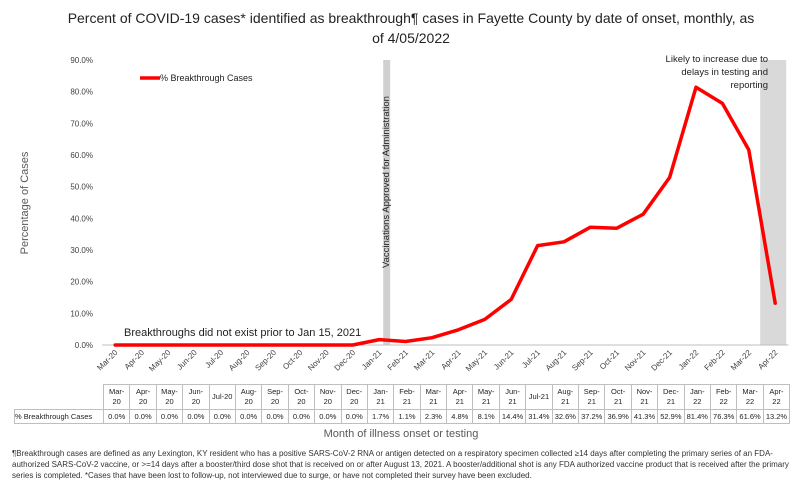 The image size is (802, 494). What do you see at coordinates (717, 59) in the screenshot?
I see `increase-annotation-line: Likely to increase due to` at bounding box center [717, 59].